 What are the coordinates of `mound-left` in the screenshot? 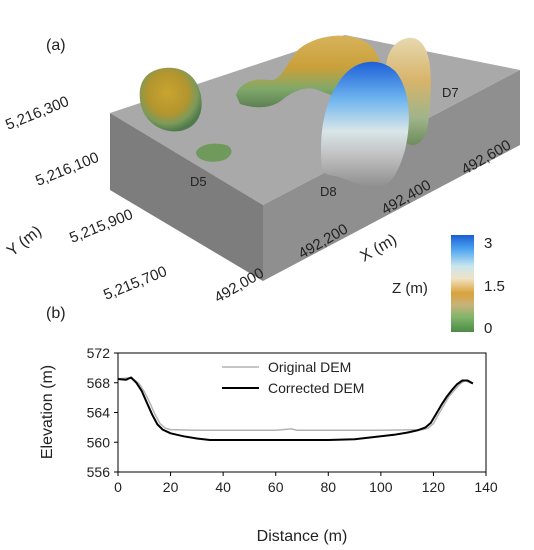 It's located at (170, 99).